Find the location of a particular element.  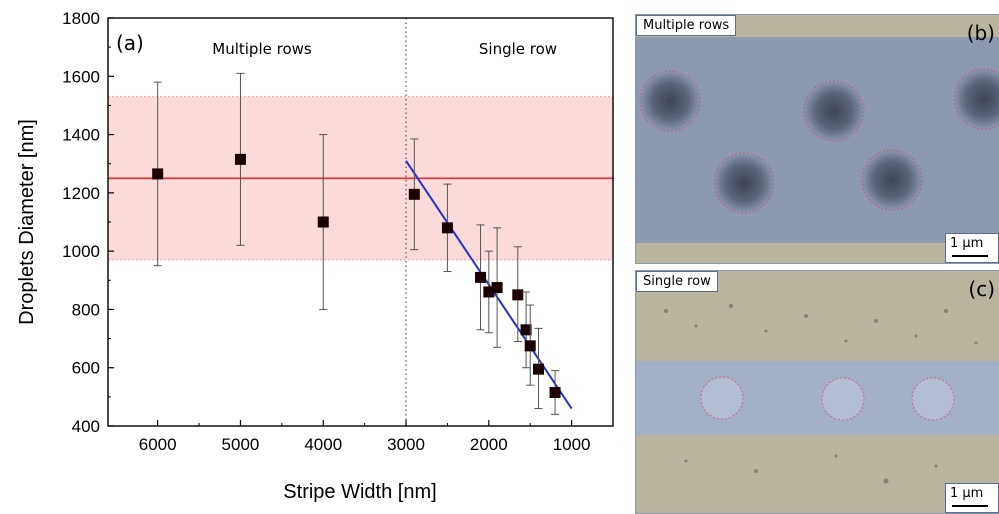

x-tick-label-5: 1000 is located at coordinates (572, 444).